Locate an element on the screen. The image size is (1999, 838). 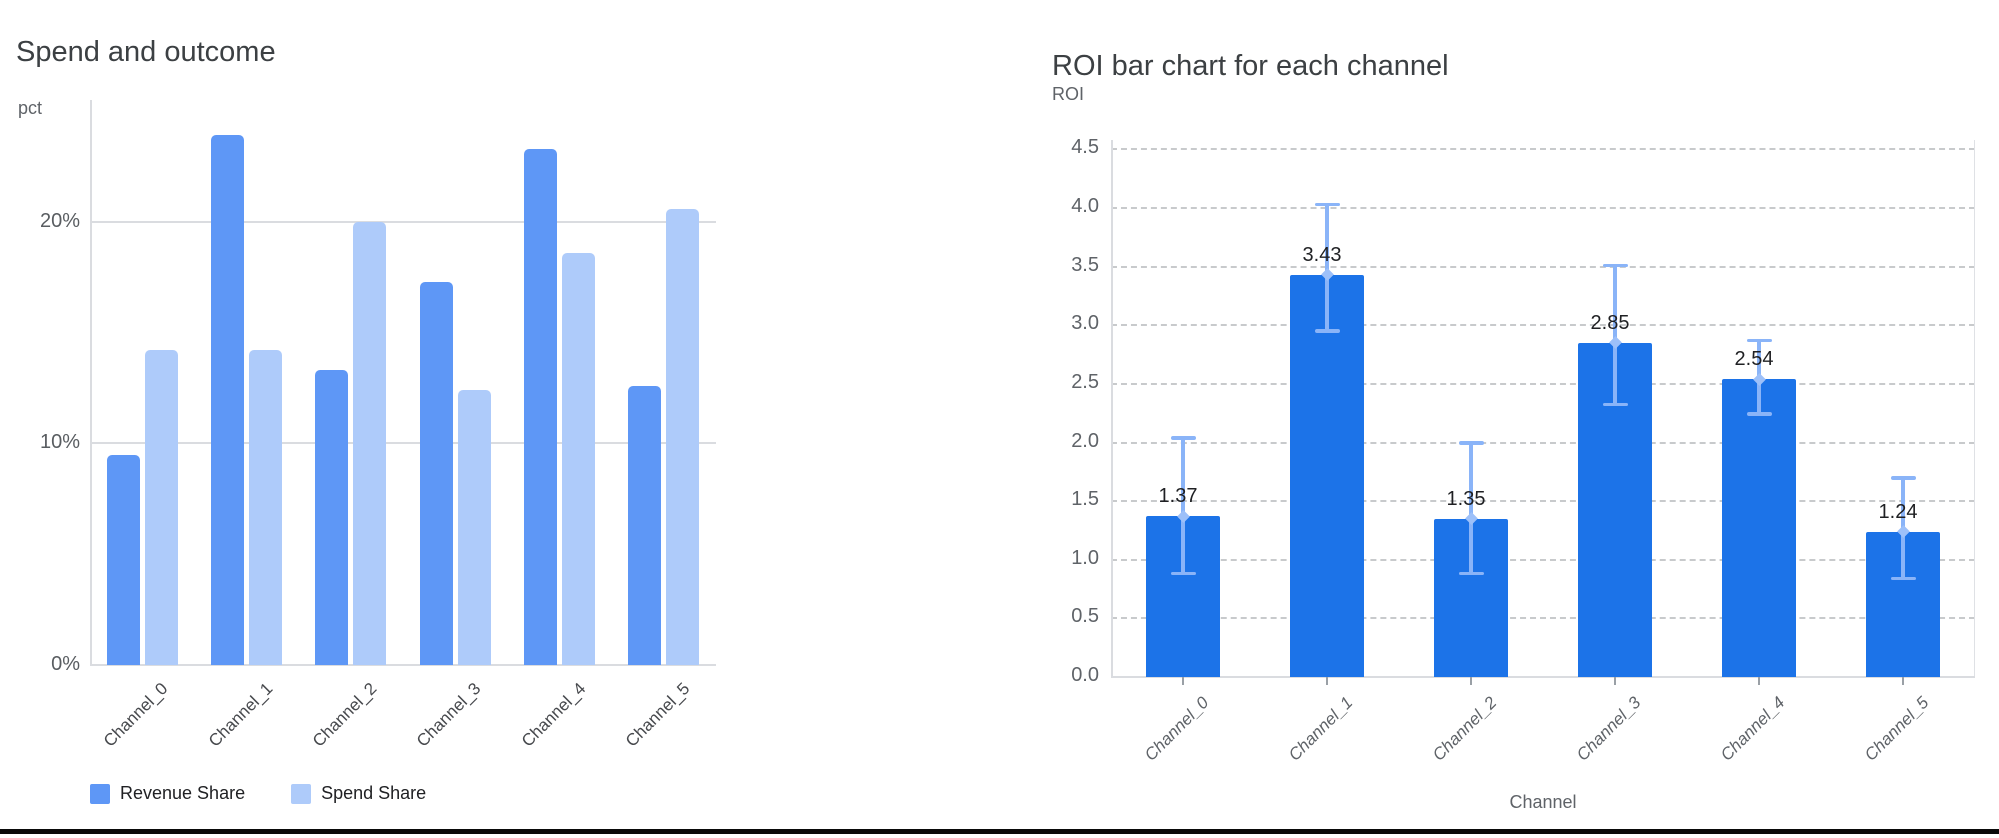
right-x-axis-title: Channel is located at coordinates (1543, 802).